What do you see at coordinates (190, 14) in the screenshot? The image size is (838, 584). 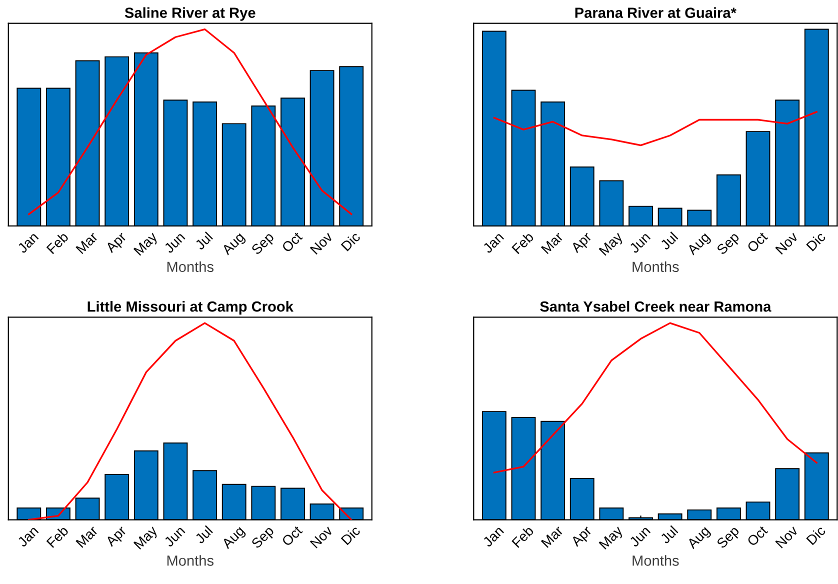 I see `chart-title: Saline River at Rye` at bounding box center [190, 14].